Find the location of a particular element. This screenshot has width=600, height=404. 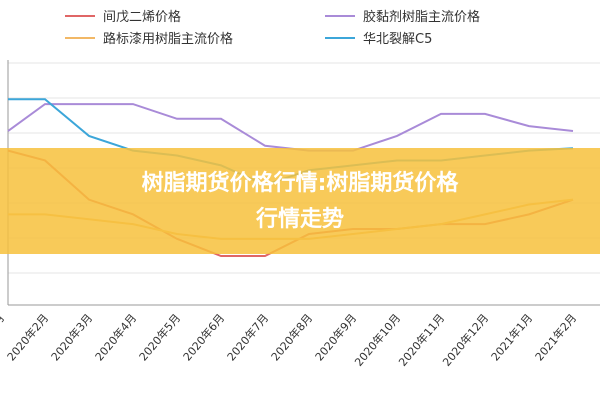

x-tick-label: 2020年5月 is located at coordinates (159, 337).